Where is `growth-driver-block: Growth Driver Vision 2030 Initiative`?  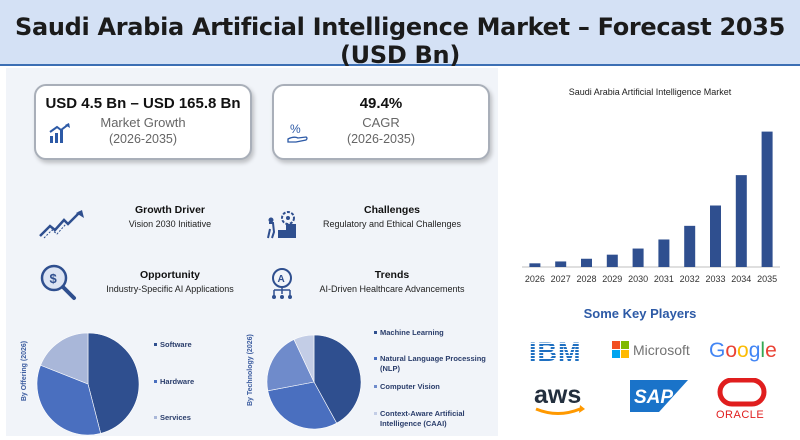 growth-driver-block: Growth Driver Vision 2030 Initiative is located at coordinates (170, 216).